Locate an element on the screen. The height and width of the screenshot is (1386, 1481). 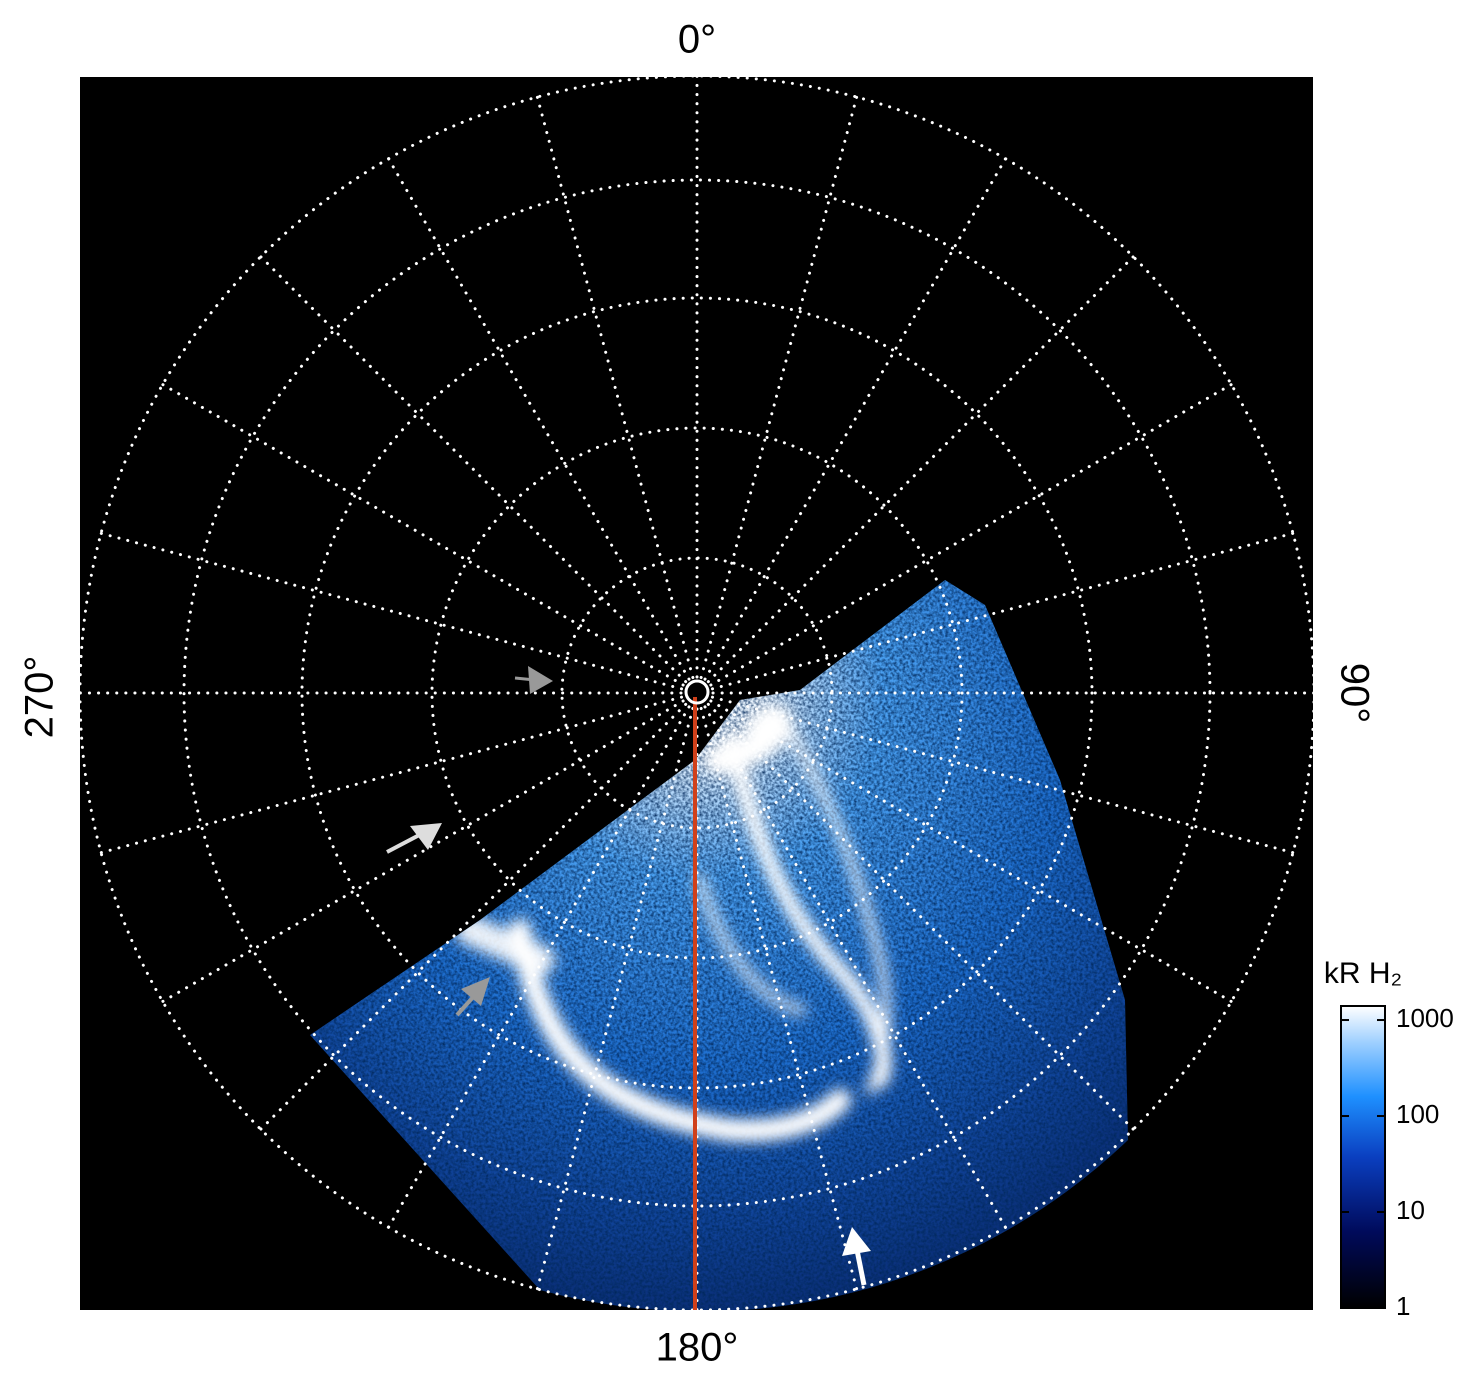
colorbar-tick-label: 1000 is located at coordinates (1425, 1018).